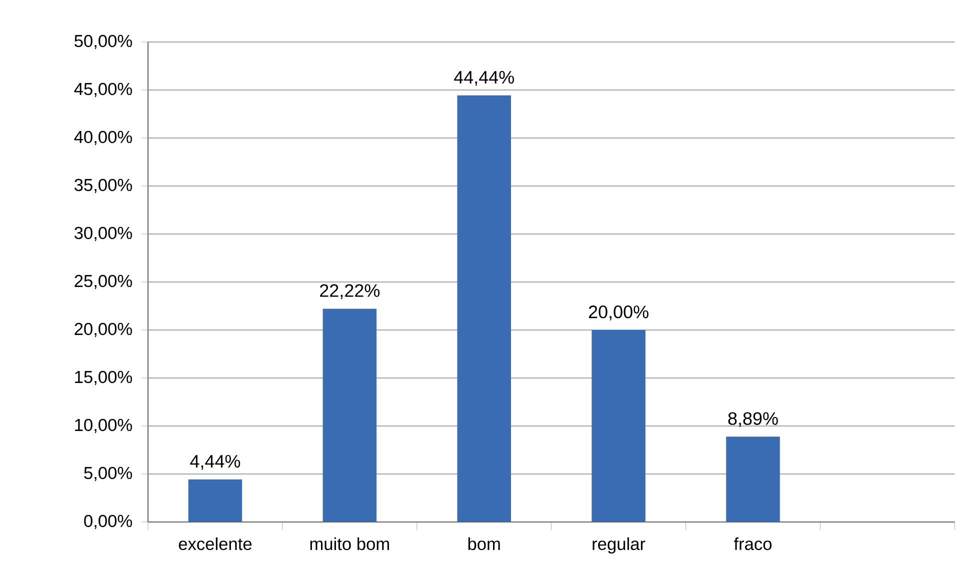  What do you see at coordinates (484, 78) in the screenshot?
I see `data-label: 44,44%` at bounding box center [484, 78].